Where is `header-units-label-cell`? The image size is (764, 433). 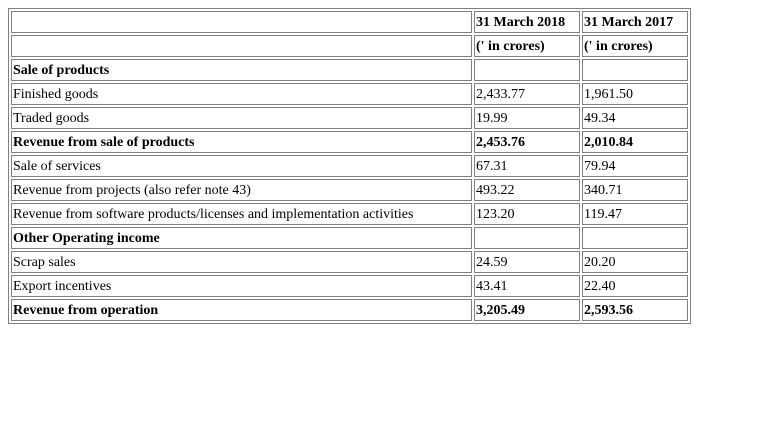
header-units-label-cell is located at coordinates (241, 46).